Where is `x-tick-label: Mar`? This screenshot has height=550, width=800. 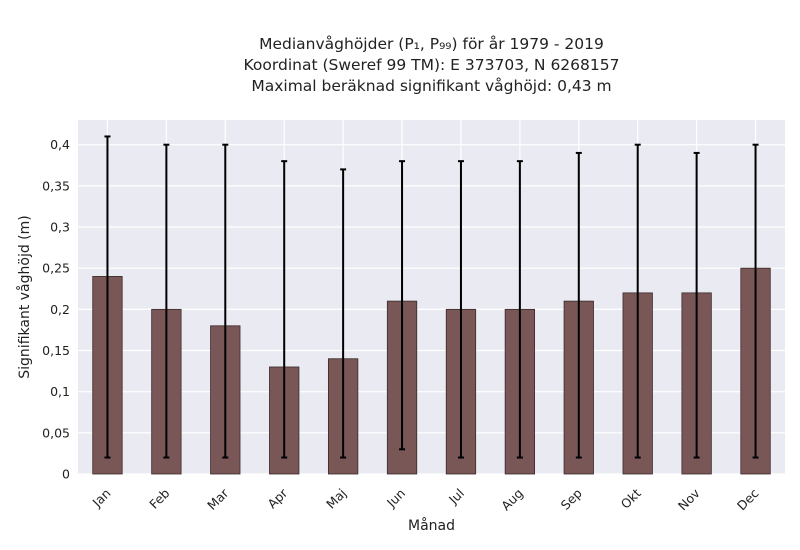
x-tick-label: Mar is located at coordinates (218, 499).